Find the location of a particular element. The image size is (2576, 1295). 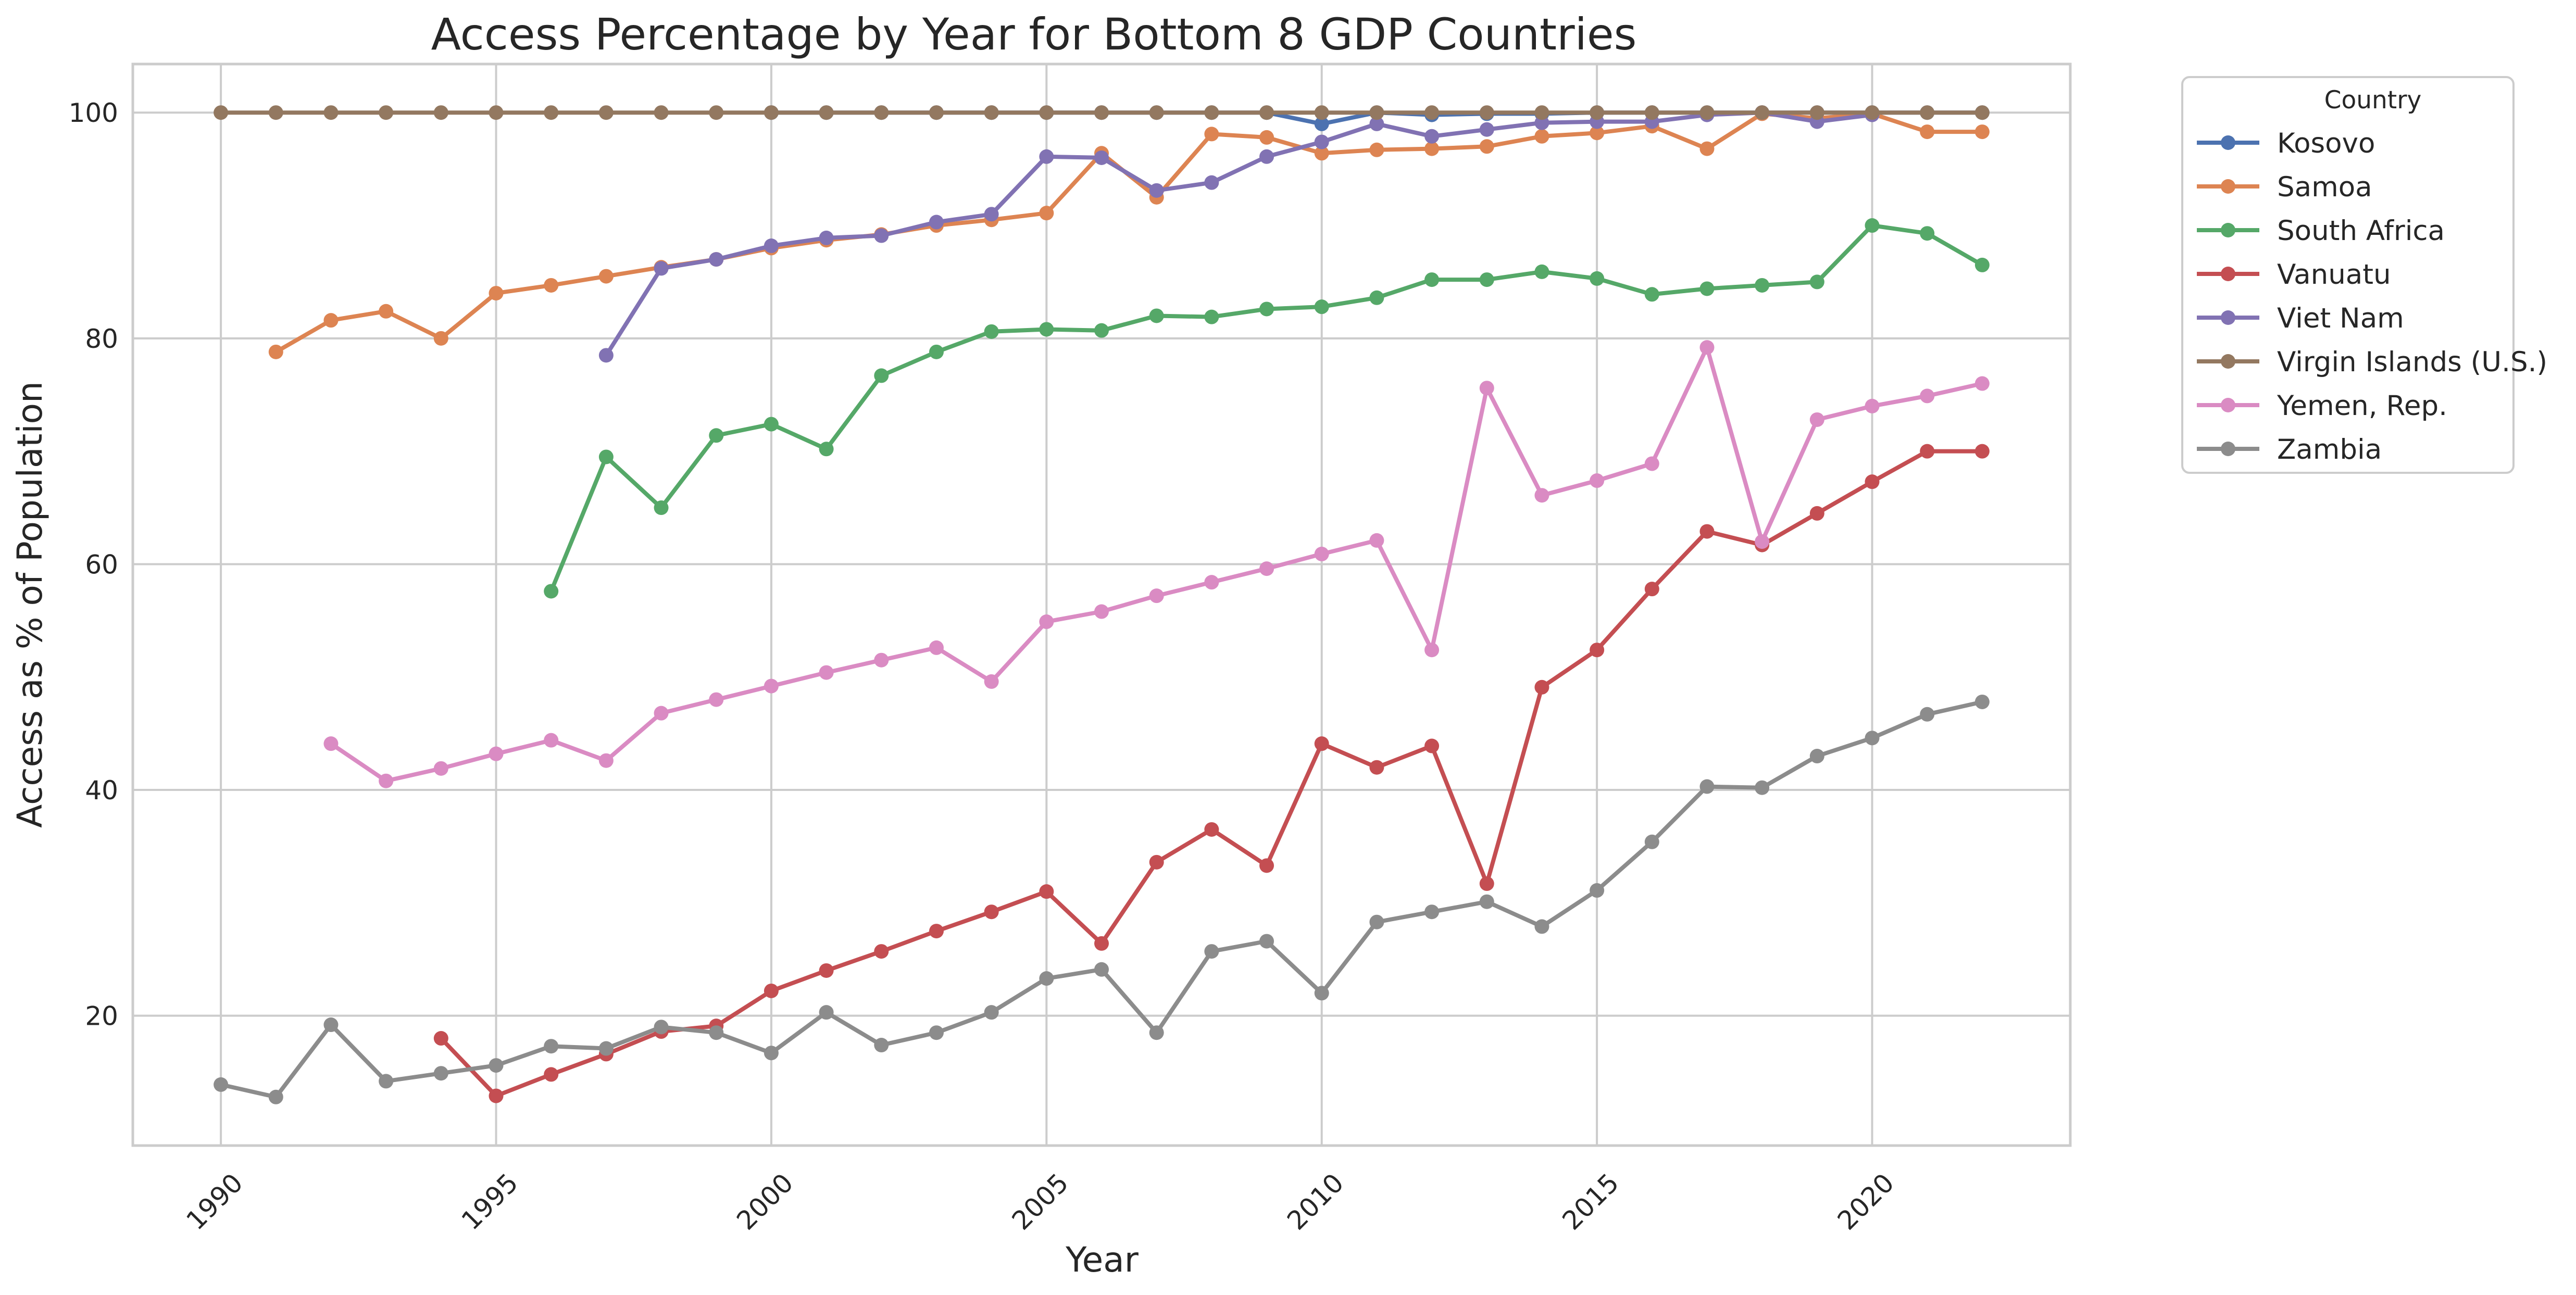

series-virgin-islands-u-s is located at coordinates (1102, 112).